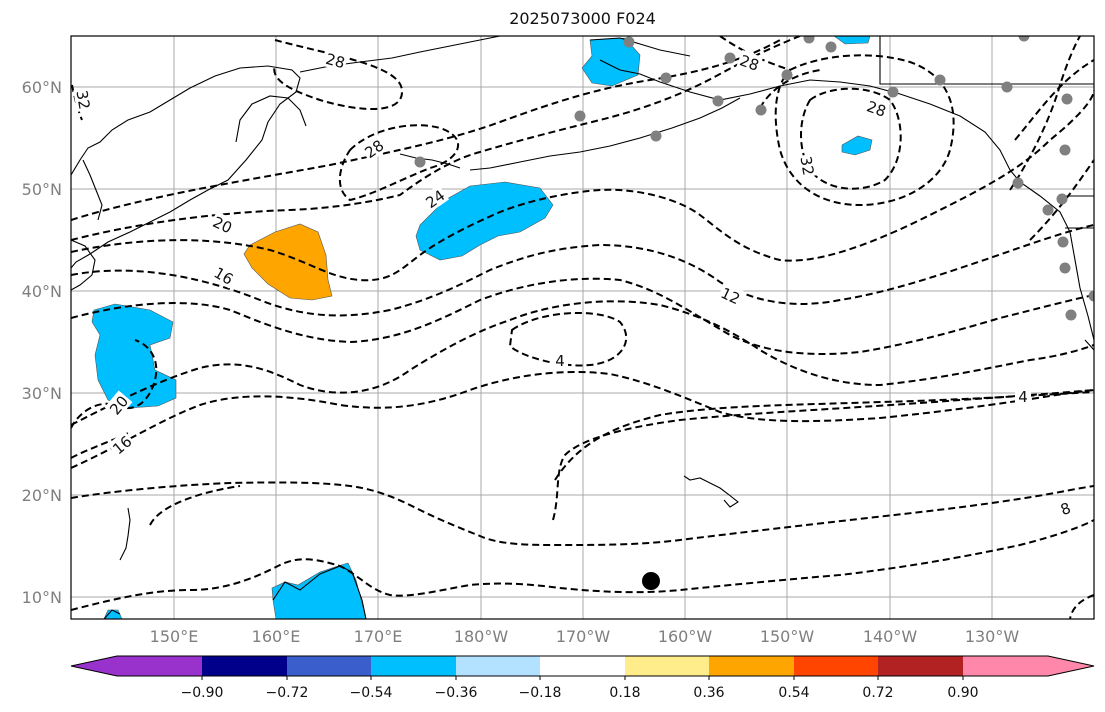 The width and height of the screenshot is (1105, 712). I want to click on lat-label: 50°N, so click(42, 189).